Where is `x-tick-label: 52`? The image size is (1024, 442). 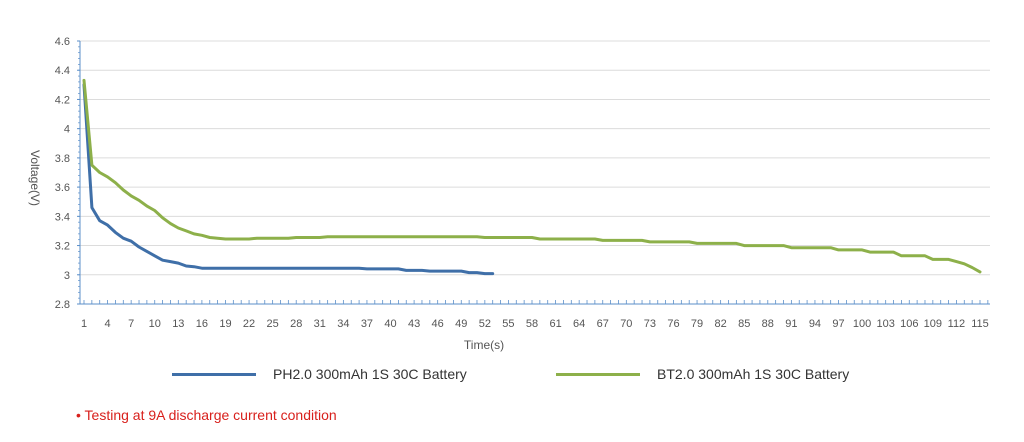
x-tick-label: 52 is located at coordinates (485, 324).